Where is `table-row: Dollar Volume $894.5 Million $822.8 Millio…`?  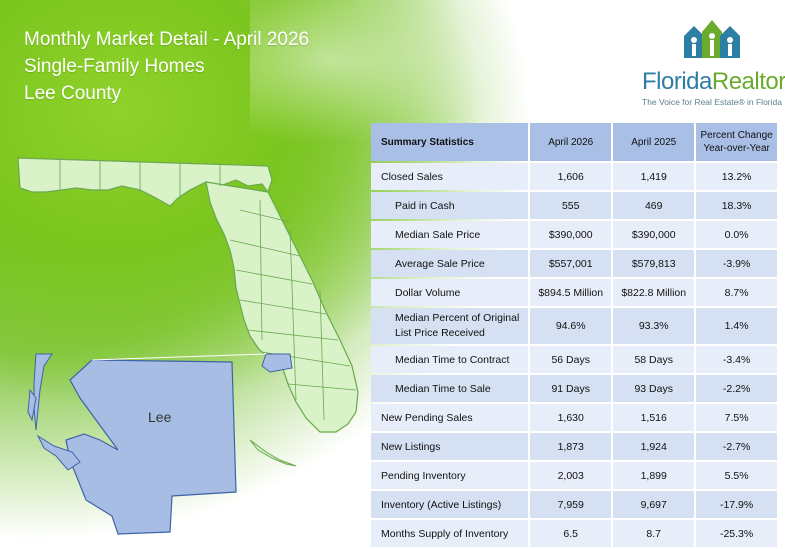
table-row: Dollar Volume $894.5 Million $822.8 Millio… is located at coordinates (574, 292).